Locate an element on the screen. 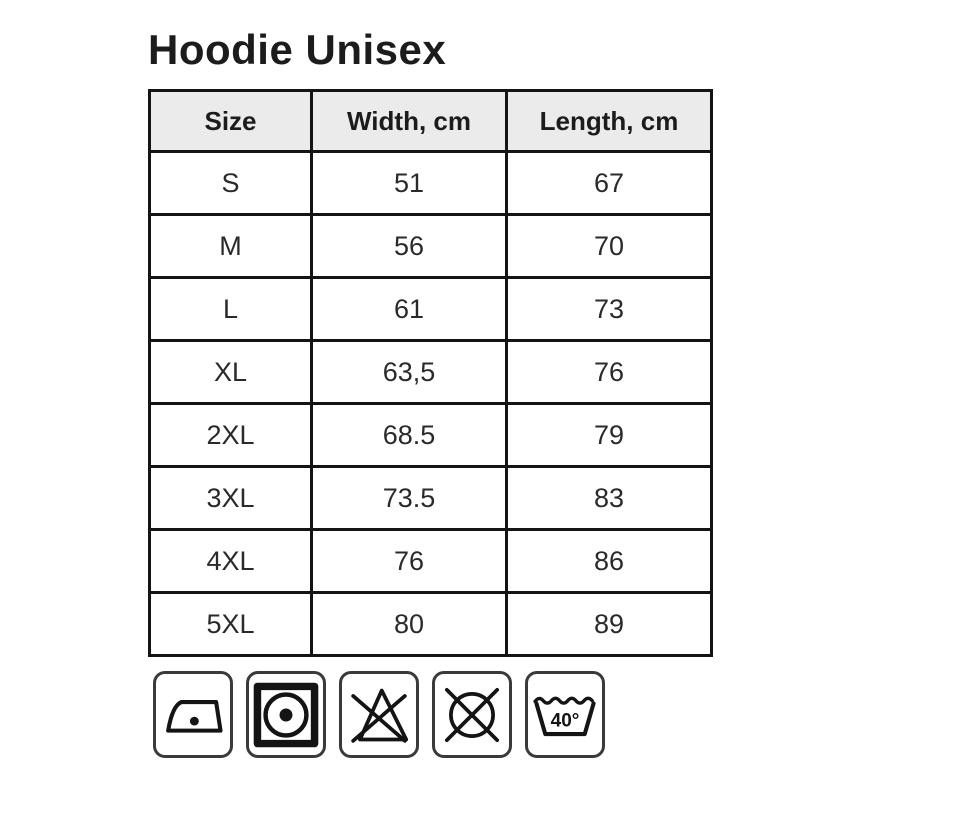  size-cell: XL is located at coordinates (230, 372).